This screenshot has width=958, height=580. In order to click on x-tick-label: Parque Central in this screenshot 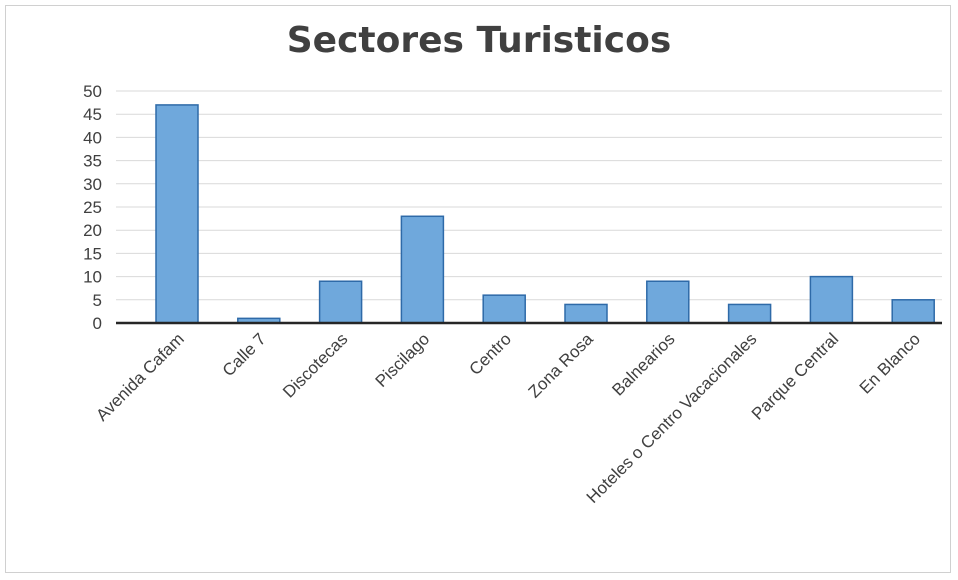, I will do `click(795, 376)`.